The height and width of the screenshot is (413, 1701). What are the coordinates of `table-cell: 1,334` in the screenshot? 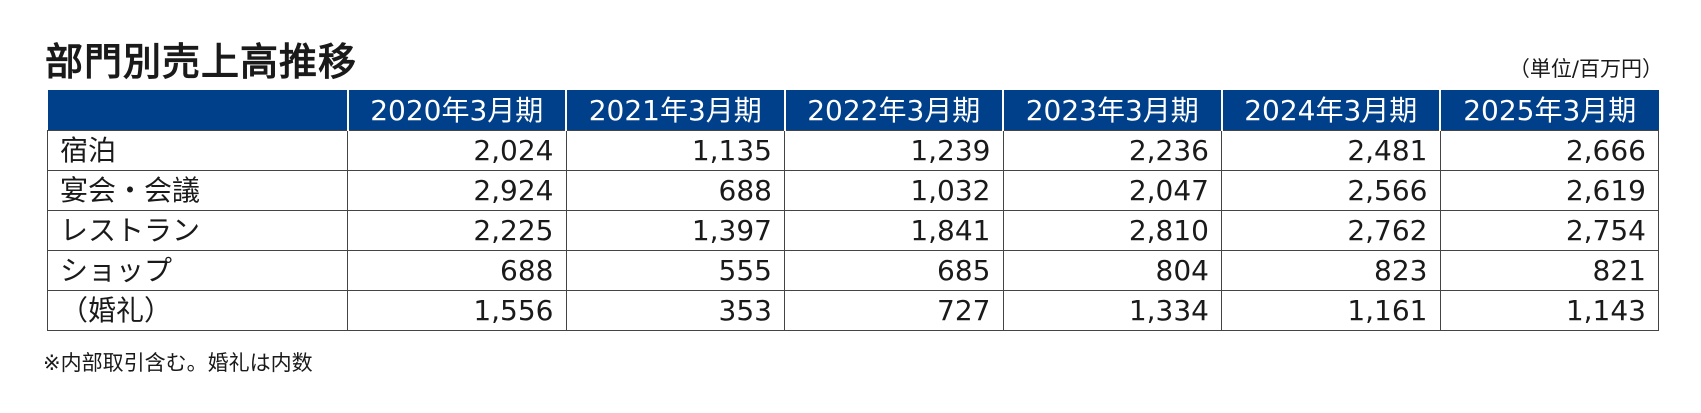 It's located at (1112, 310).